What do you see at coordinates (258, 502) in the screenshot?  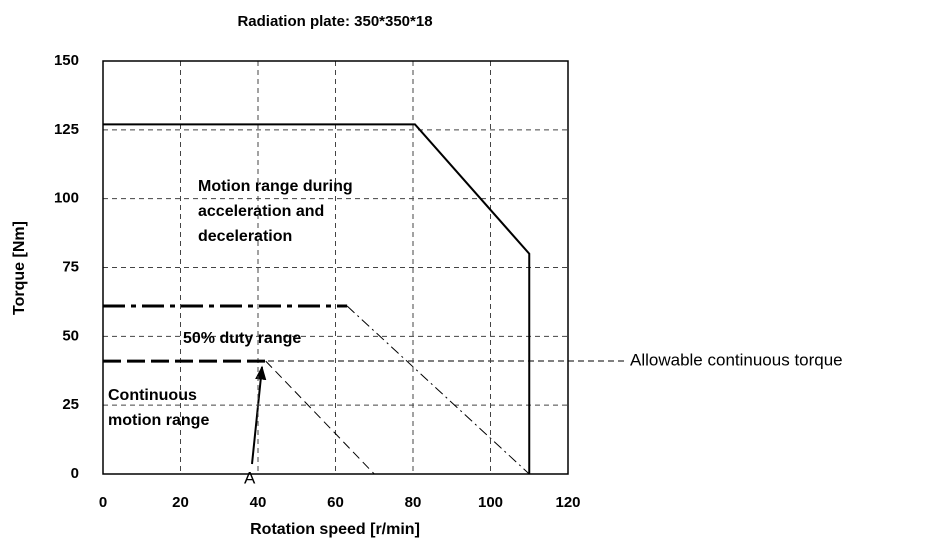 I see `x-tick-label: 40` at bounding box center [258, 502].